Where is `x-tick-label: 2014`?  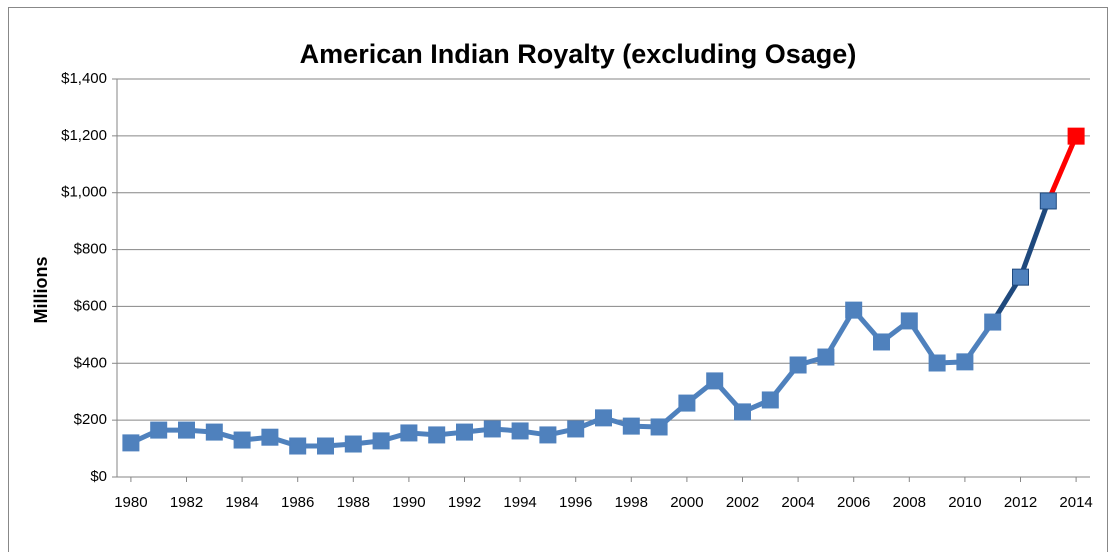
x-tick-label: 2014 is located at coordinates (1075, 502).